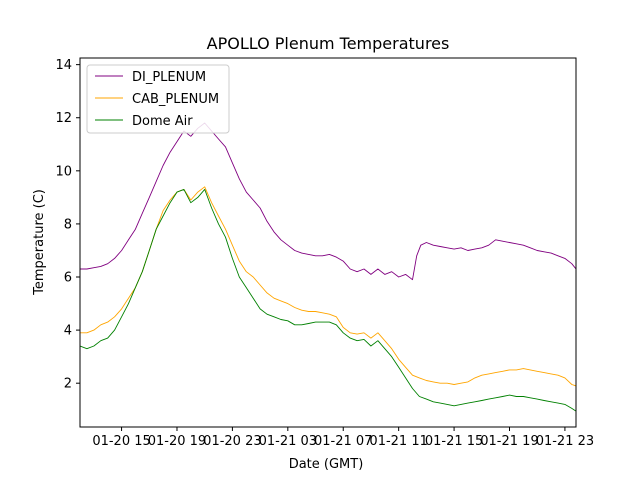  What do you see at coordinates (63, 65) in the screenshot?
I see `y-tick-label: 14` at bounding box center [63, 65].